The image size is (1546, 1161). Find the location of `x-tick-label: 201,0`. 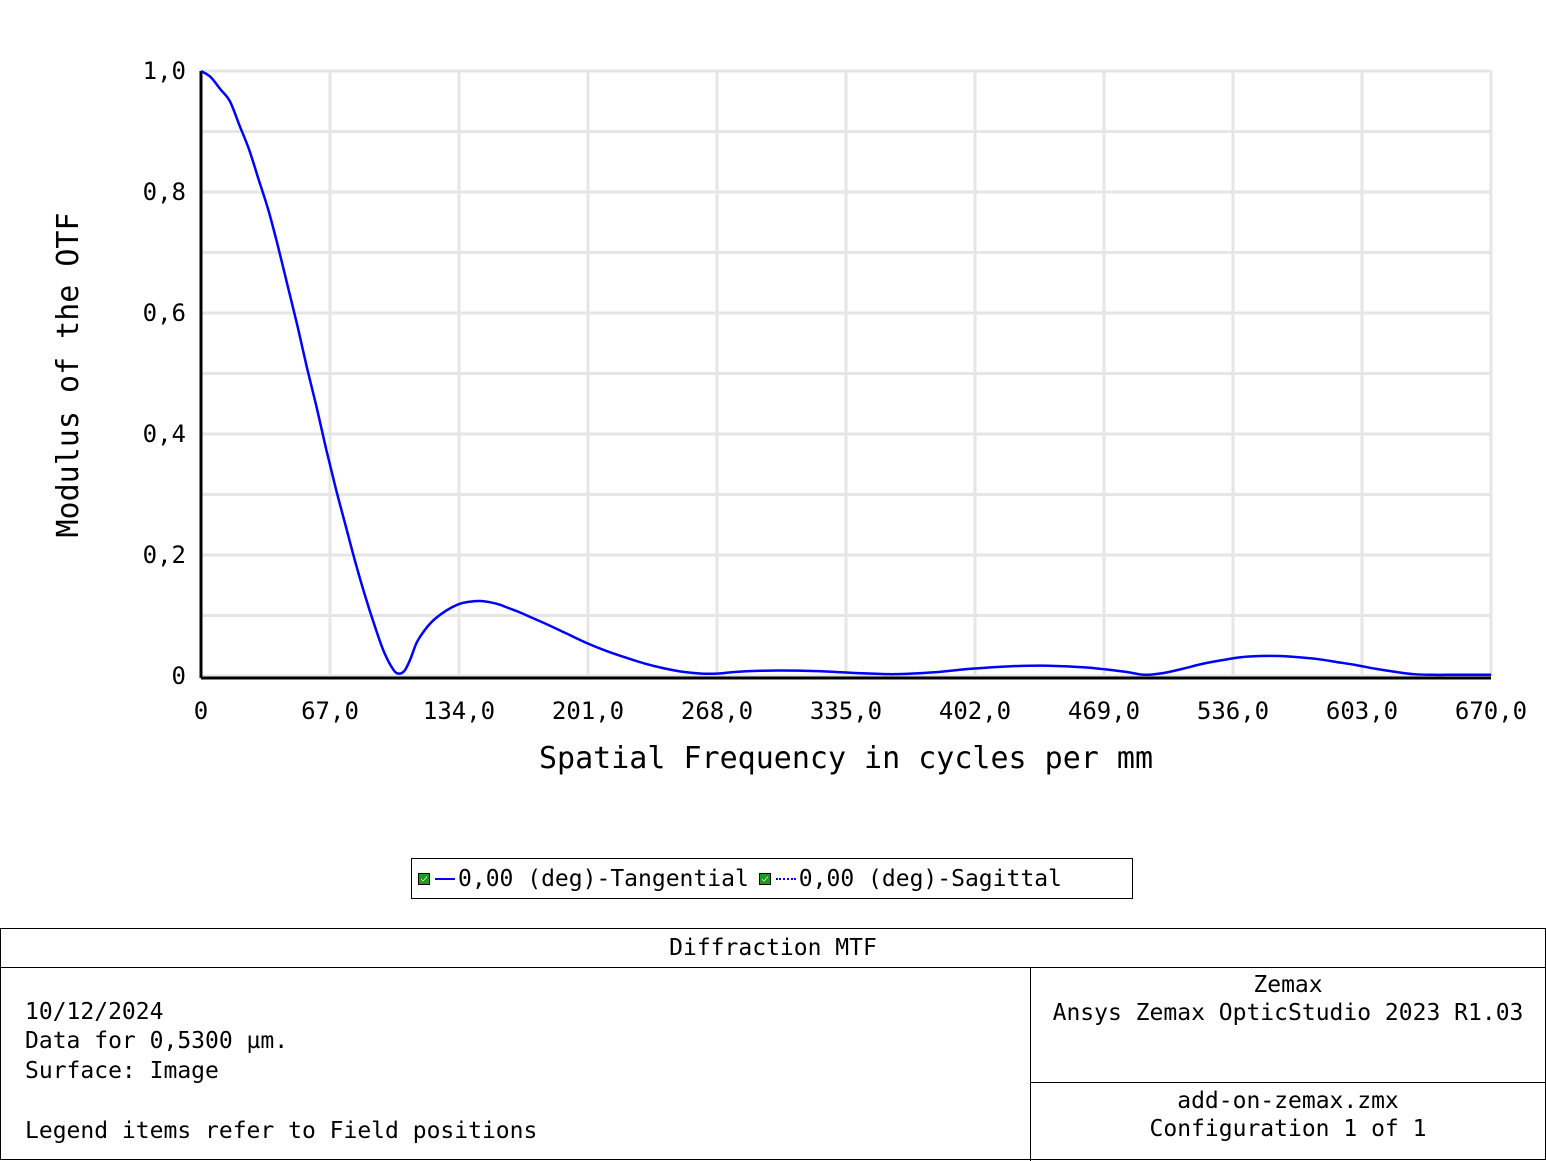

x-tick-label: 201,0 is located at coordinates (588, 711).